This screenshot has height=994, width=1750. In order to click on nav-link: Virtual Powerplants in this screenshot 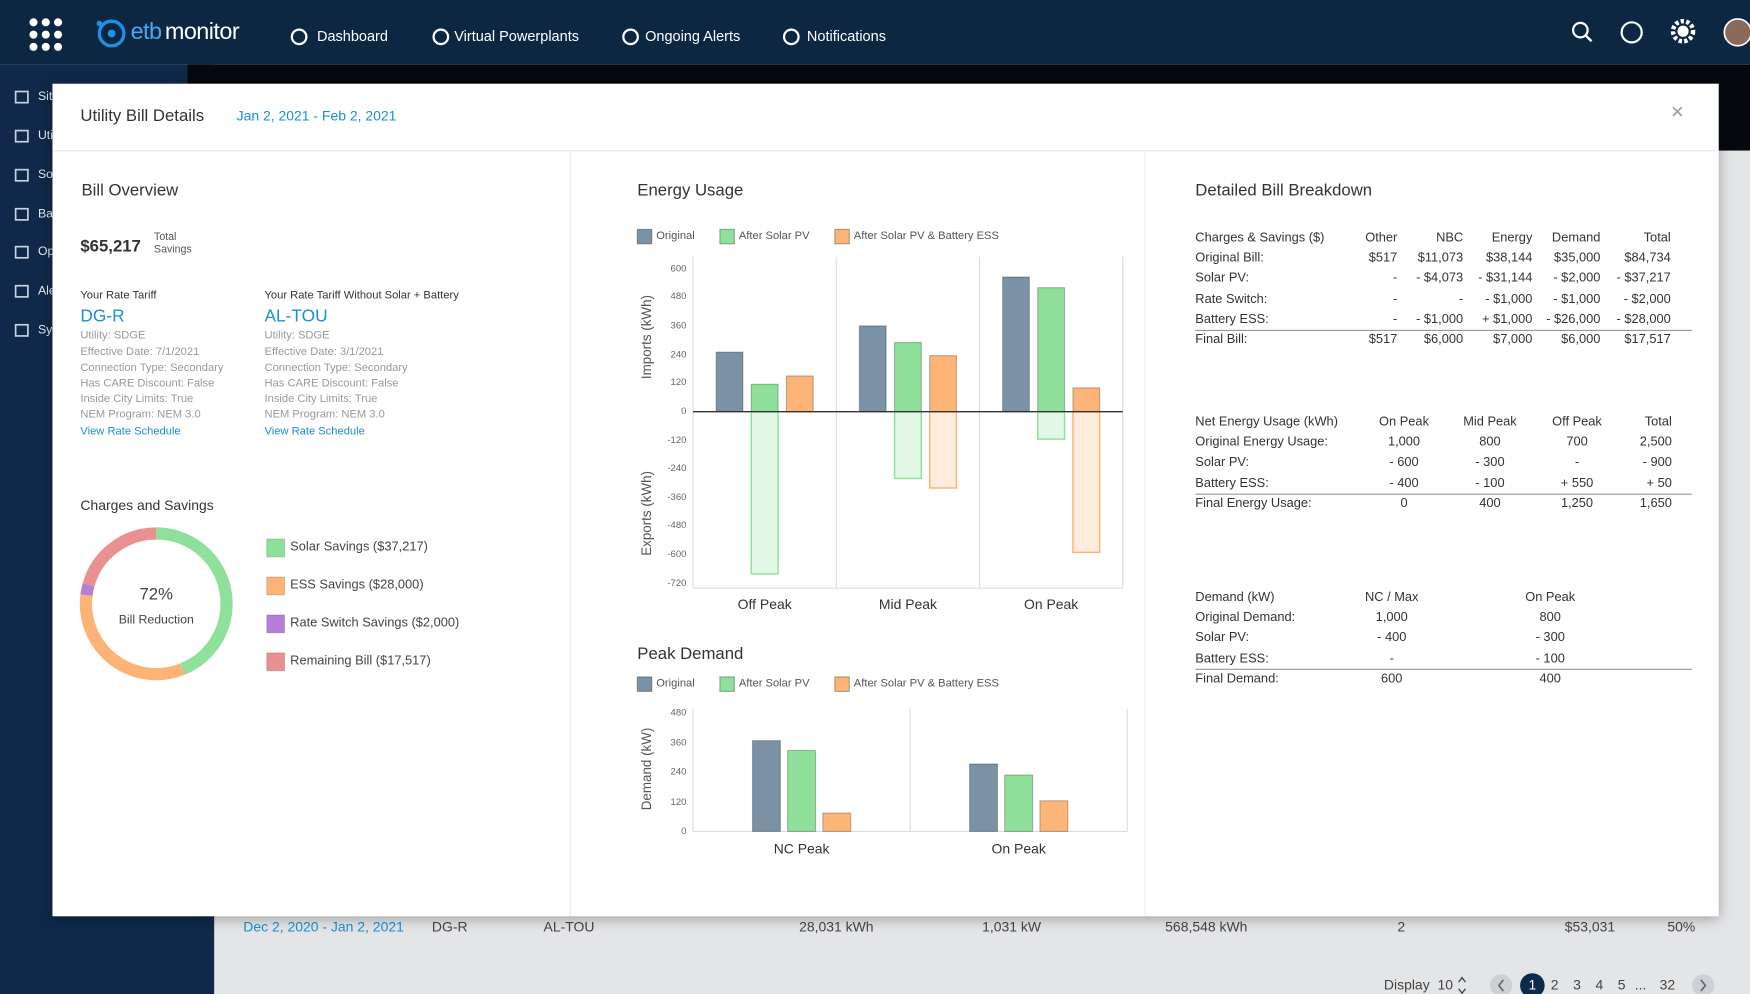, I will do `click(516, 36)`.